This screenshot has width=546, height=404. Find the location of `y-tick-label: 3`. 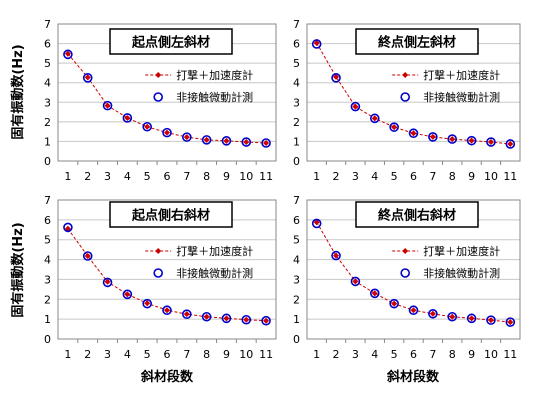

y-tick-label: 3 is located at coordinates (296, 279).